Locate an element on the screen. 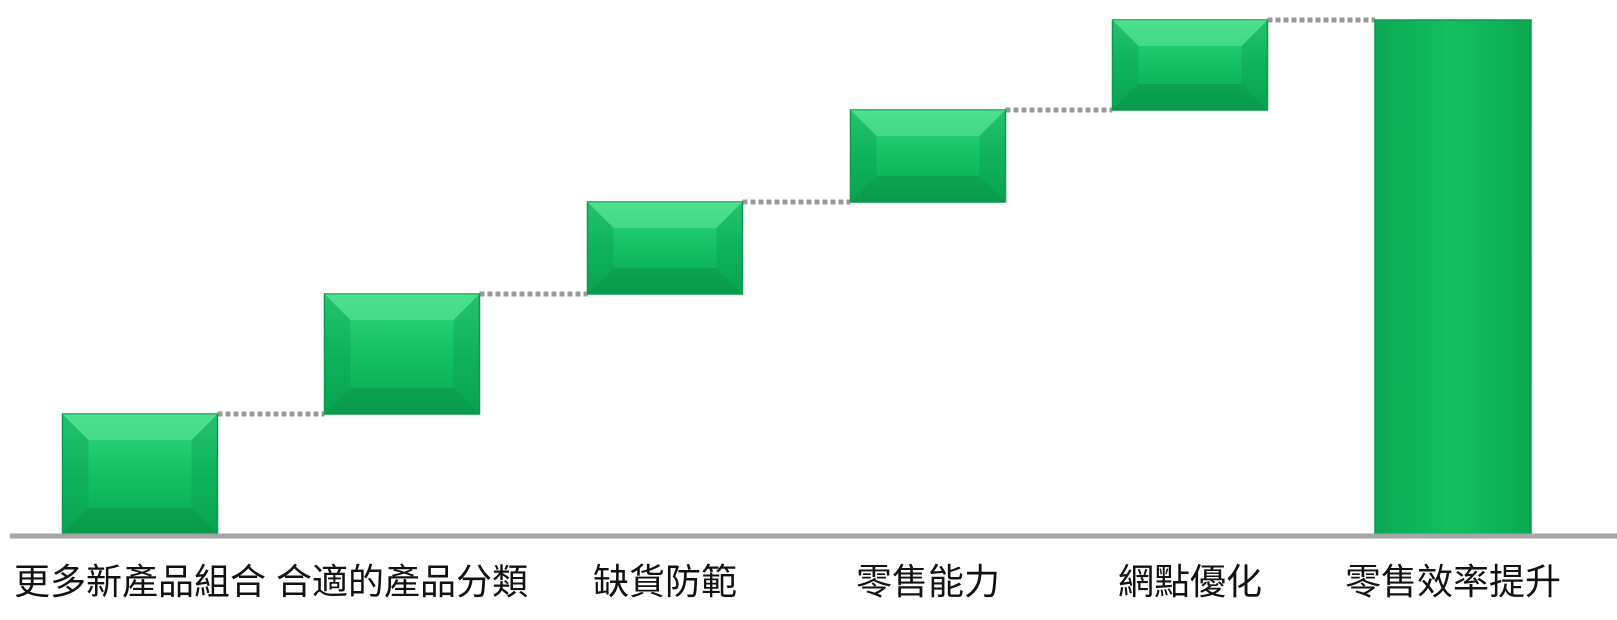 The height and width of the screenshot is (620, 1617). total-bar is located at coordinates (1453, 277).